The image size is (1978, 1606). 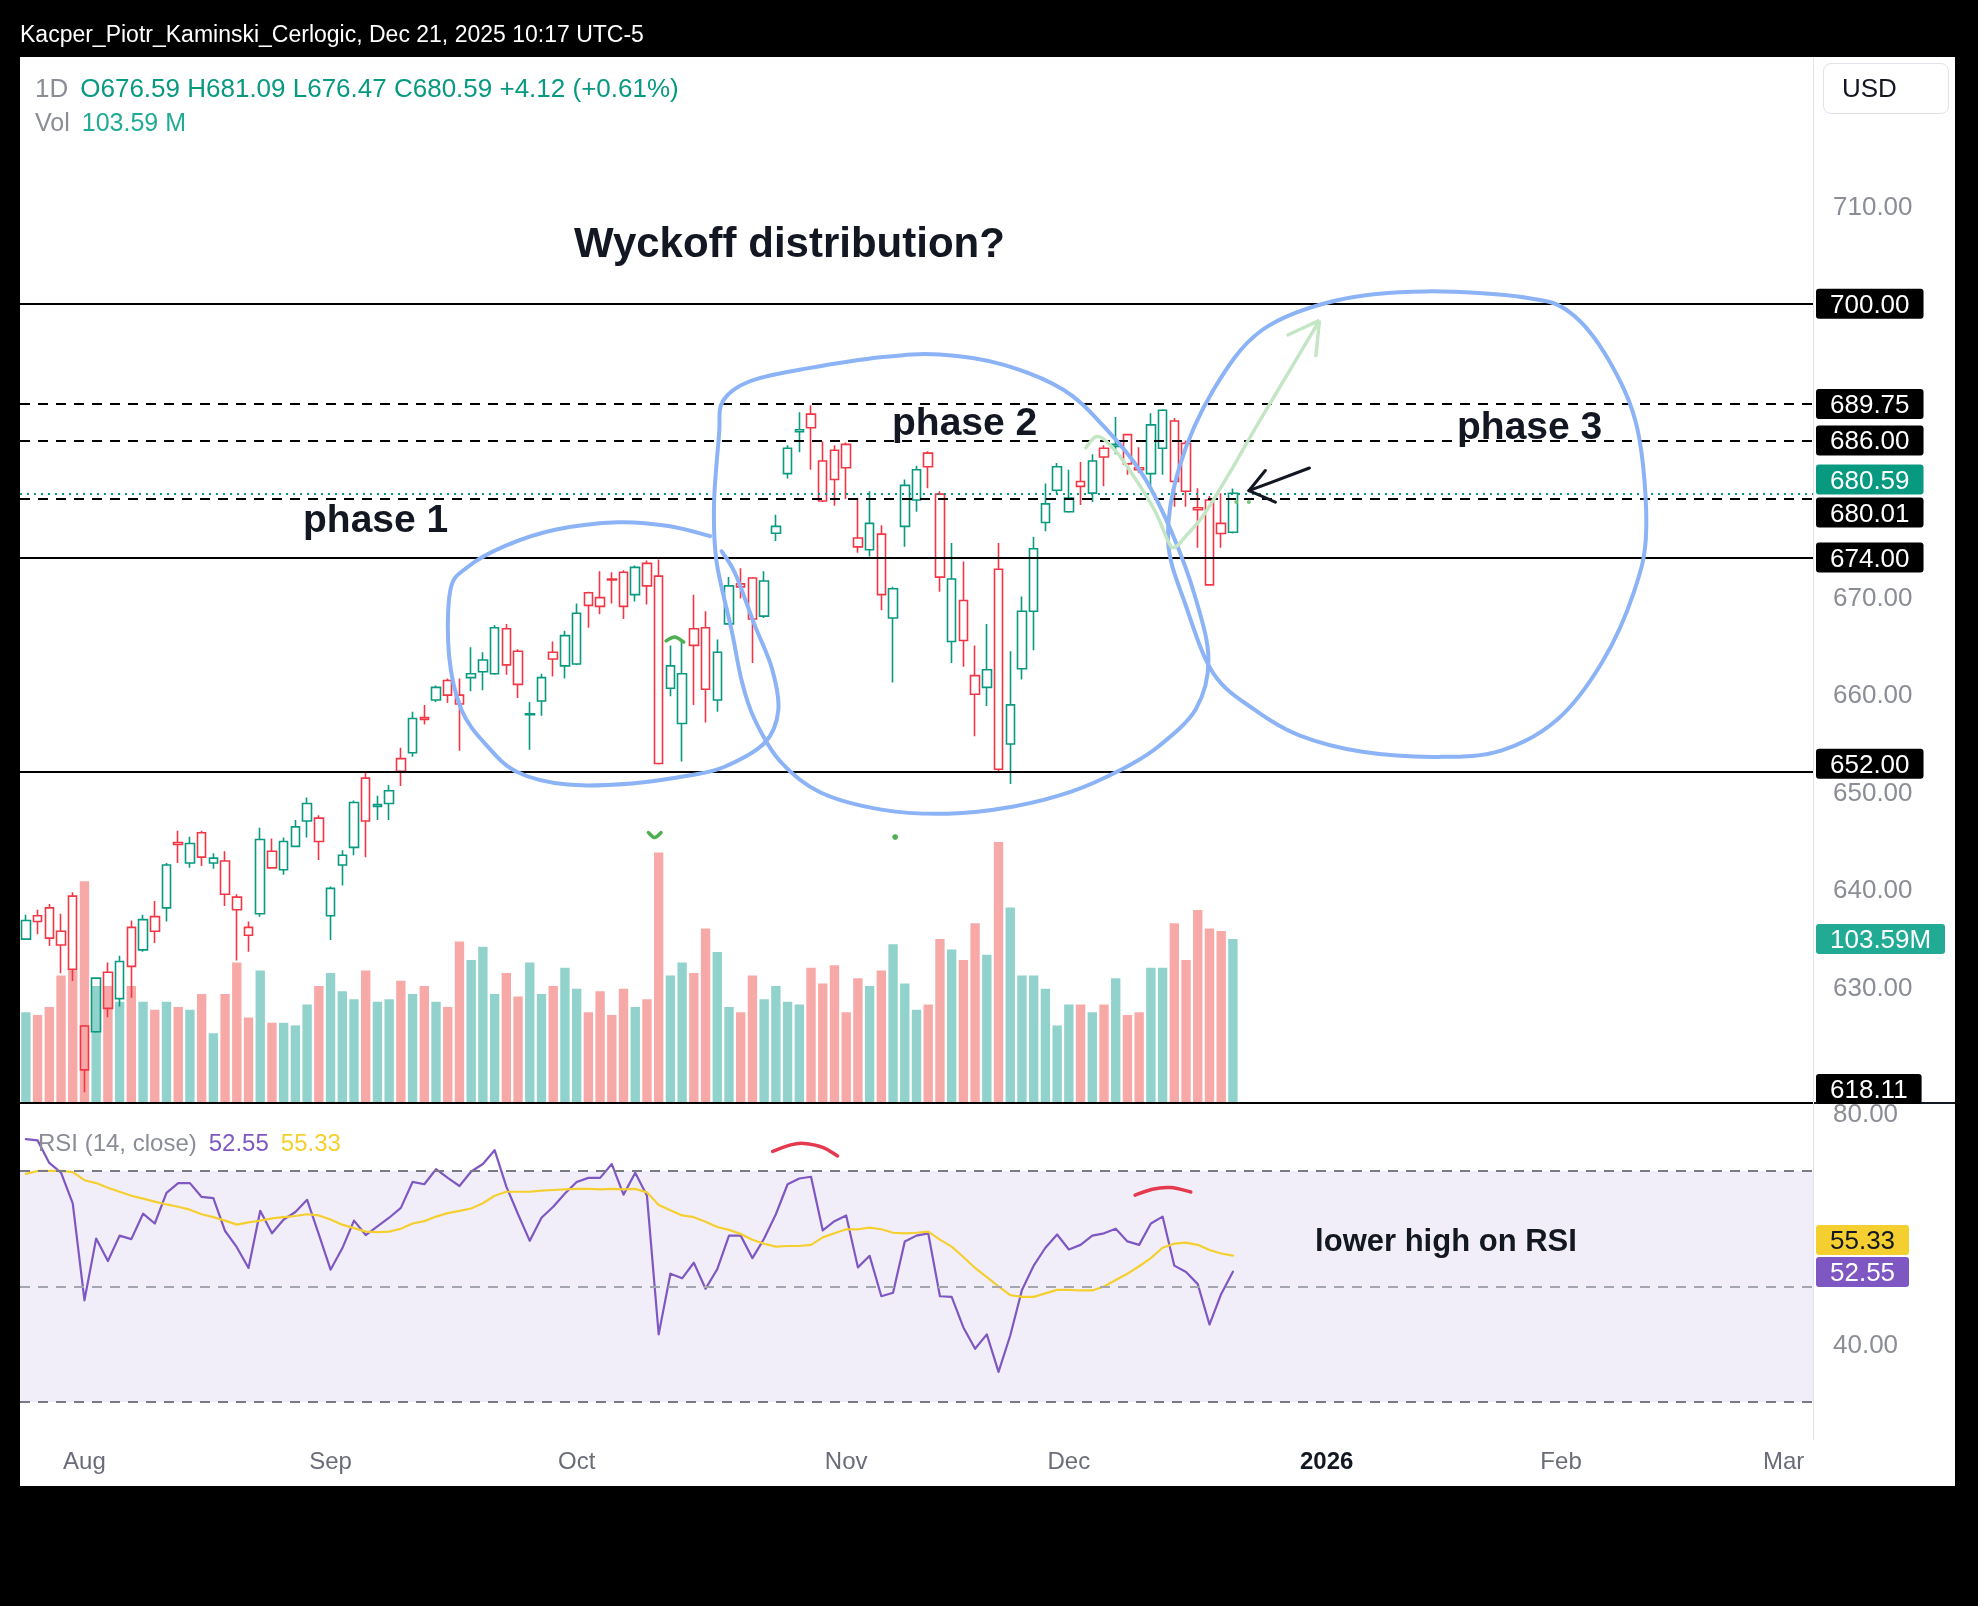 What do you see at coordinates (1326, 1460) in the screenshot?
I see `x-tick-label: 2026` at bounding box center [1326, 1460].